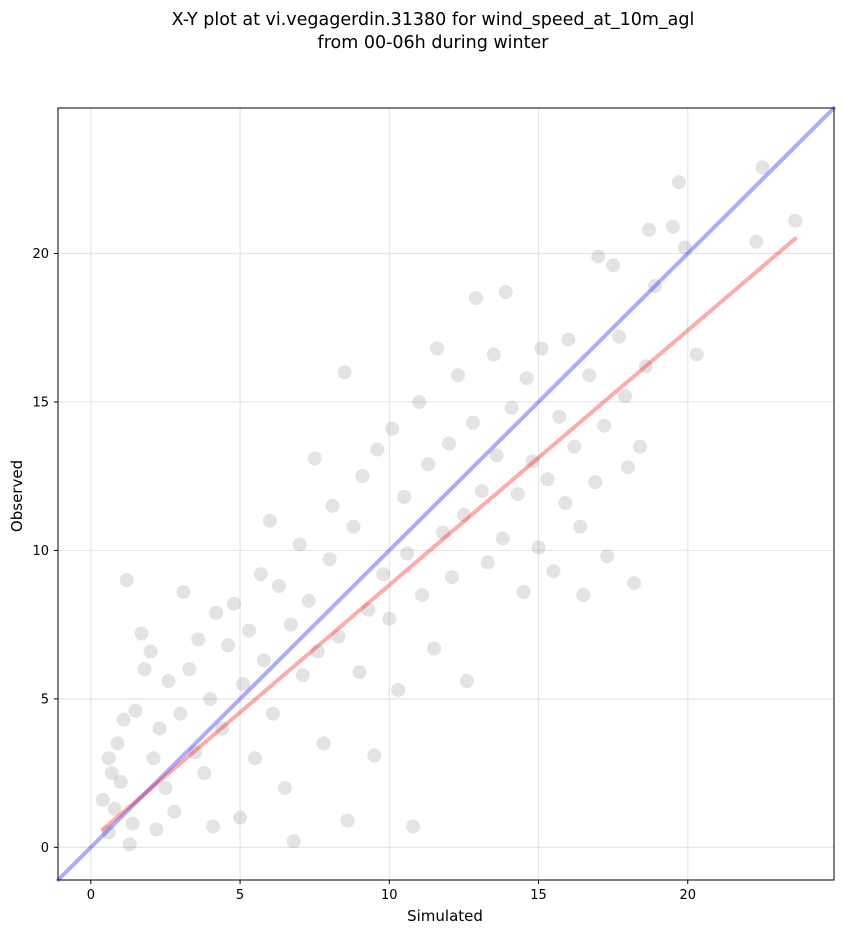 This screenshot has height=934, width=843. I want to click on chart-title-line-2: from 00-06h during winter, so click(434, 43).